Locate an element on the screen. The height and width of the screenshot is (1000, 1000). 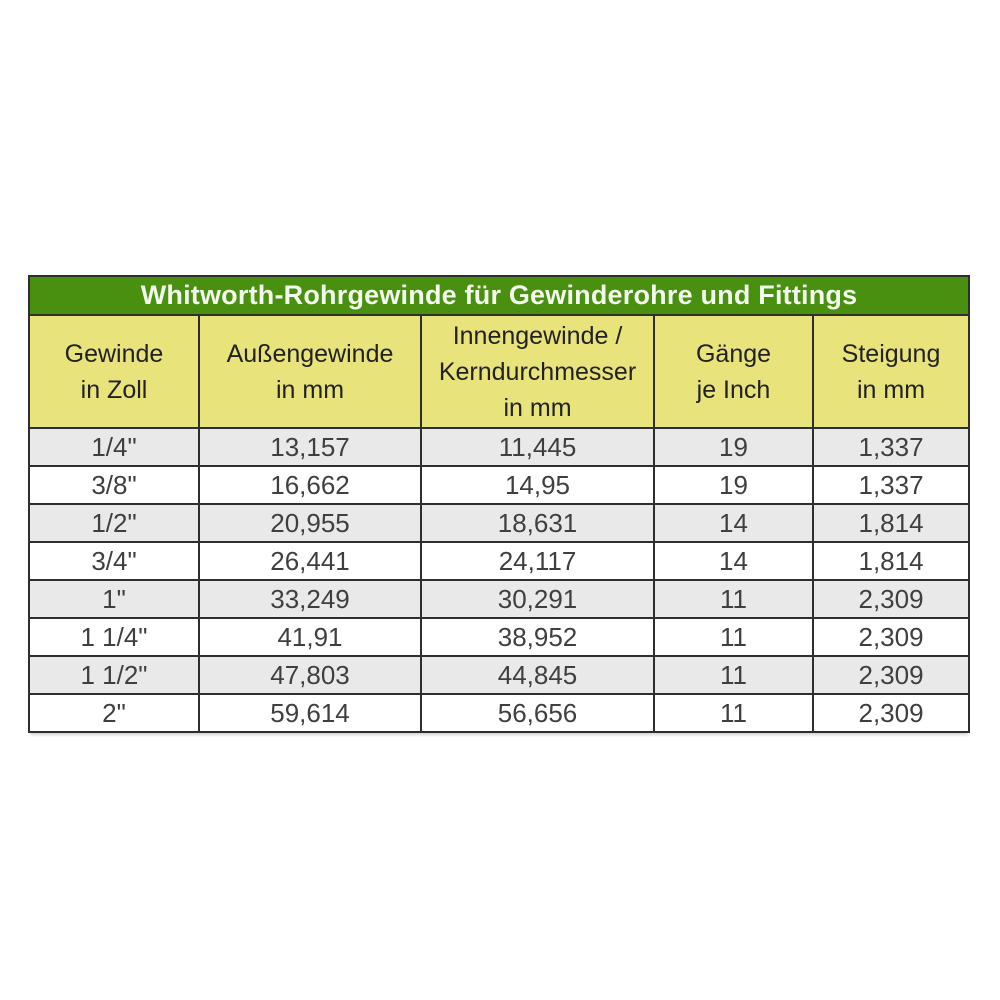
column-header-steigung: Steigung in mm is located at coordinates (891, 371).